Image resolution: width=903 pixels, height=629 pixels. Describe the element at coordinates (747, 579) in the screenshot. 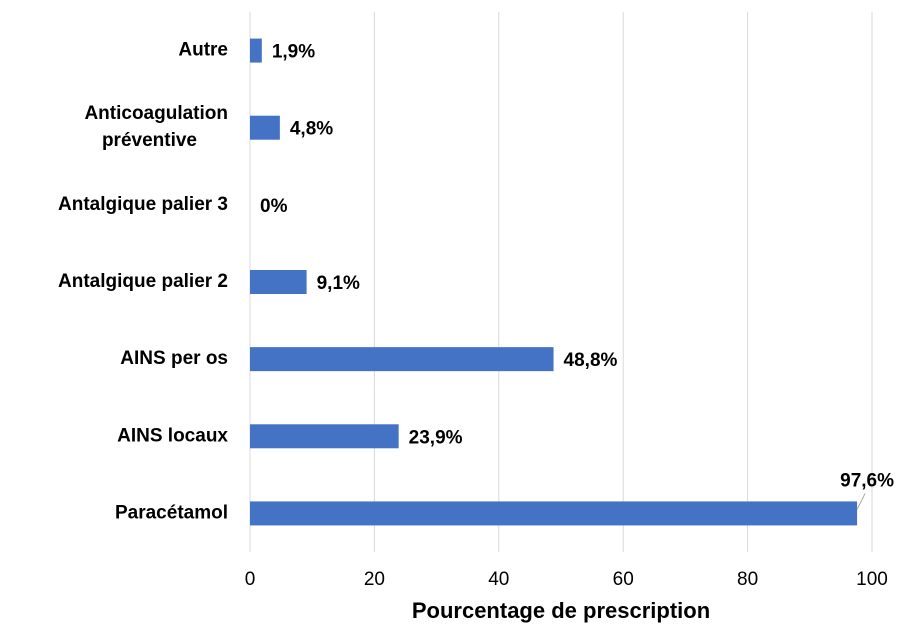

I see `x-tick-label: 80` at that location.